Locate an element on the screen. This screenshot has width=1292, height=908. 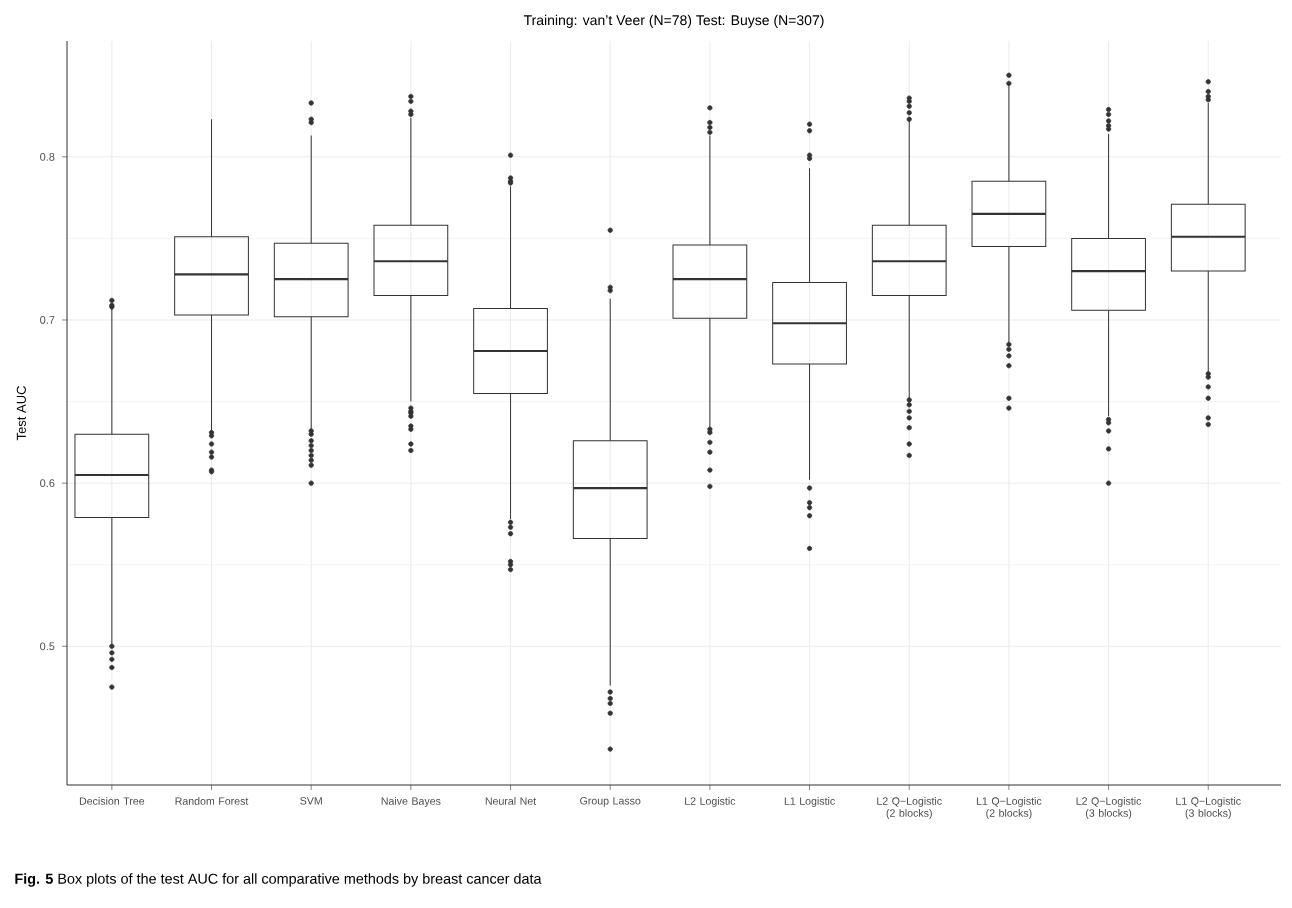
x-tick-label: L2 Q−Logistic (3 blocks) is located at coordinates (1109, 808).